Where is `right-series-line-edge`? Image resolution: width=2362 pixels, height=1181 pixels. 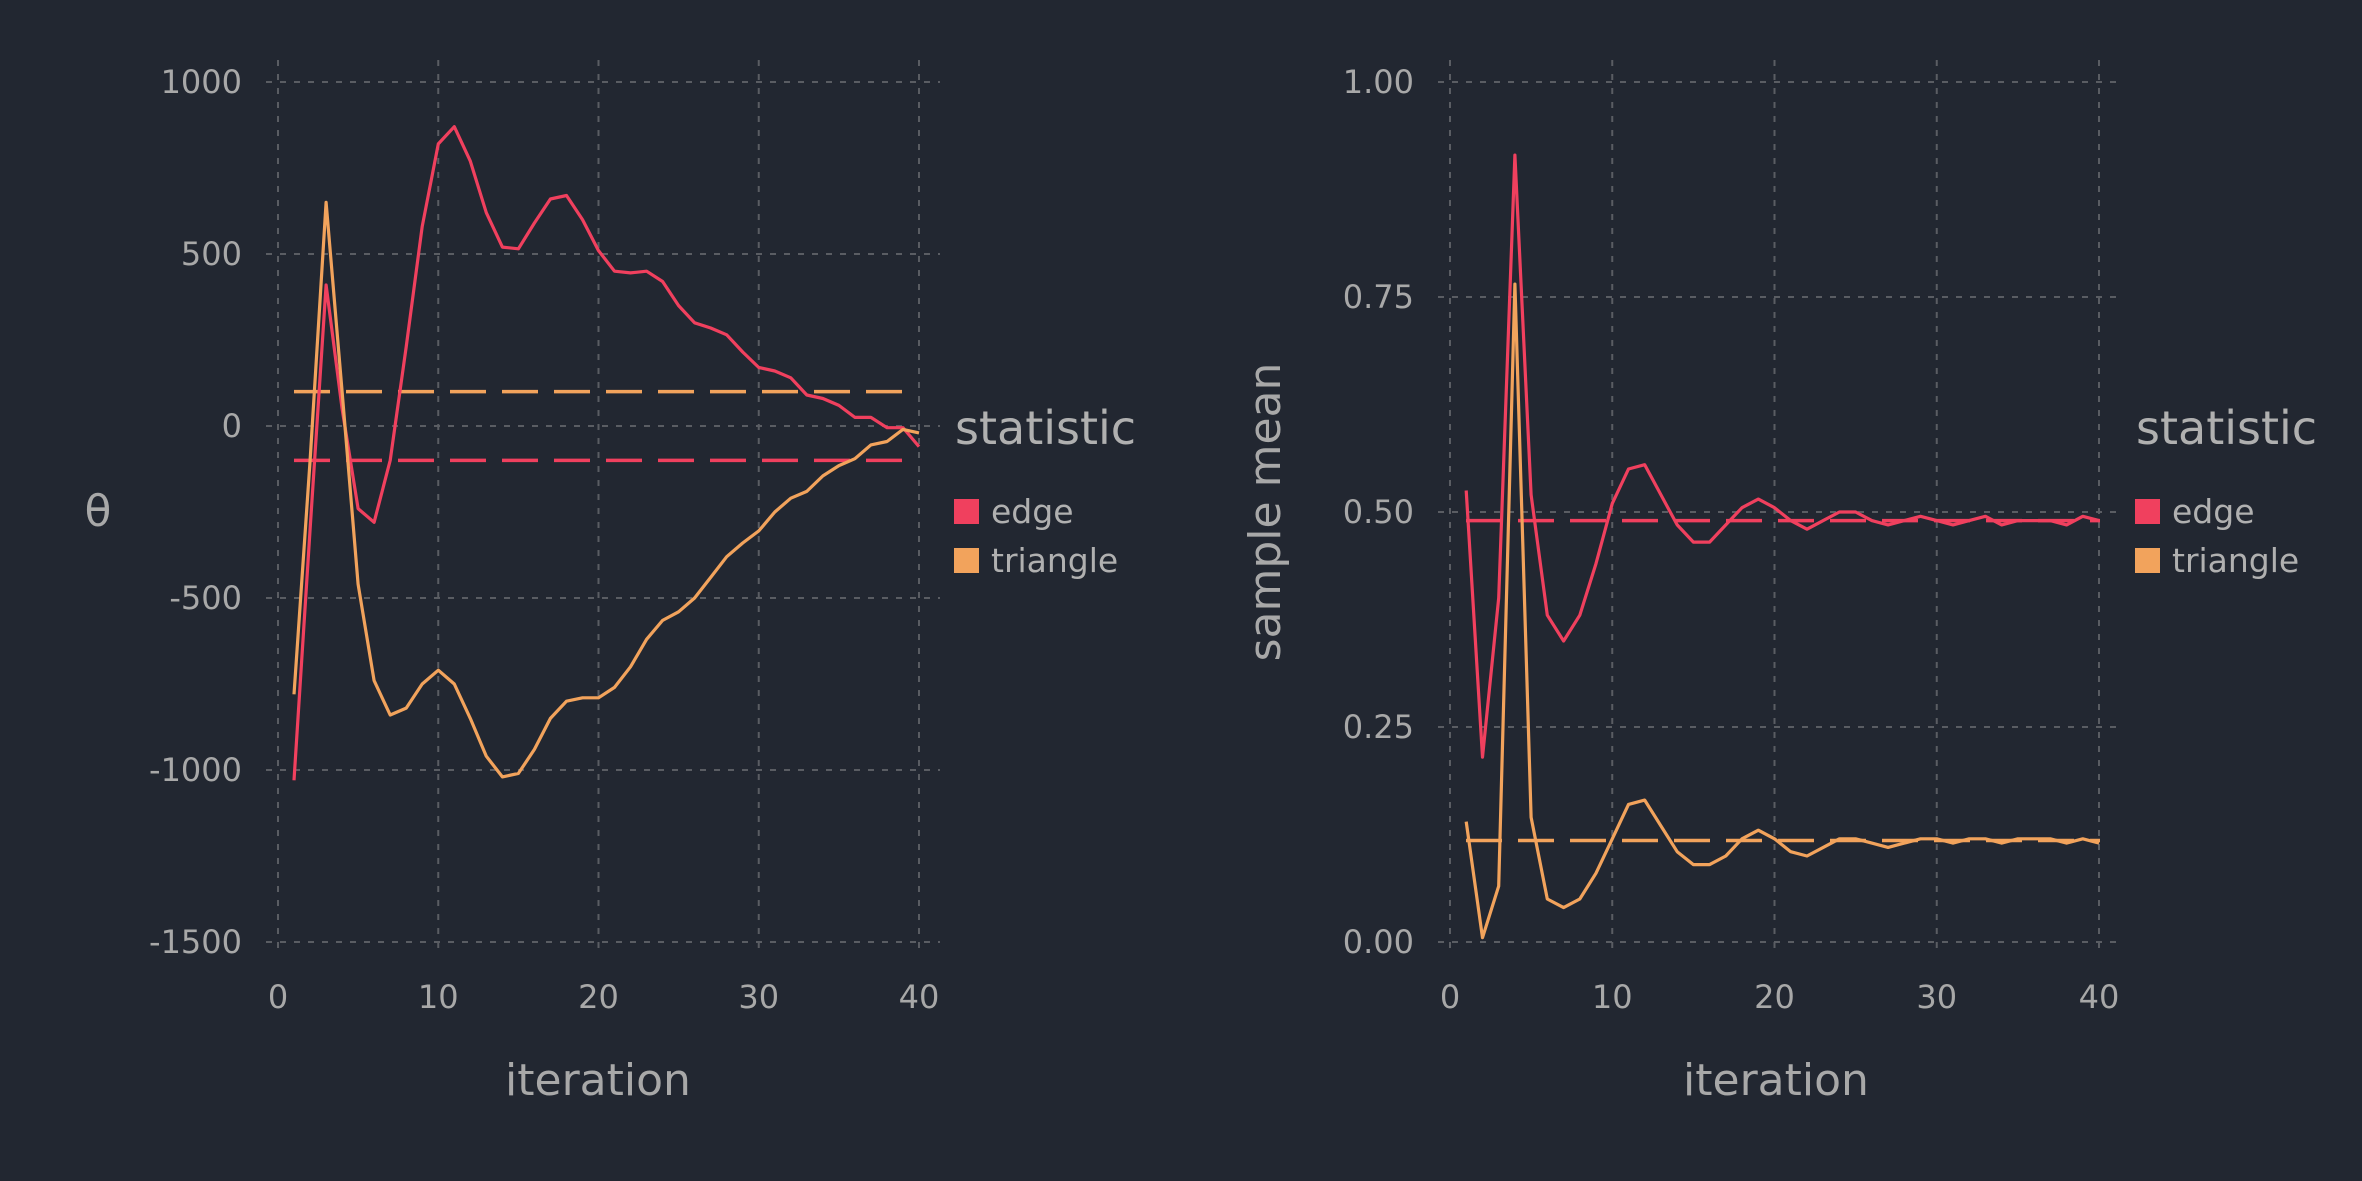 right-series-line-edge is located at coordinates (1782, 456).